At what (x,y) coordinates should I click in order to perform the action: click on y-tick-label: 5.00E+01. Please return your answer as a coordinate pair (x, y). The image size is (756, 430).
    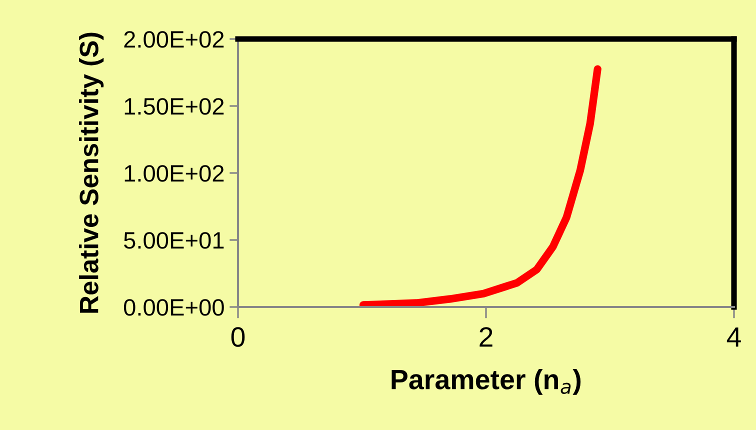
    Looking at the image, I should click on (174, 240).